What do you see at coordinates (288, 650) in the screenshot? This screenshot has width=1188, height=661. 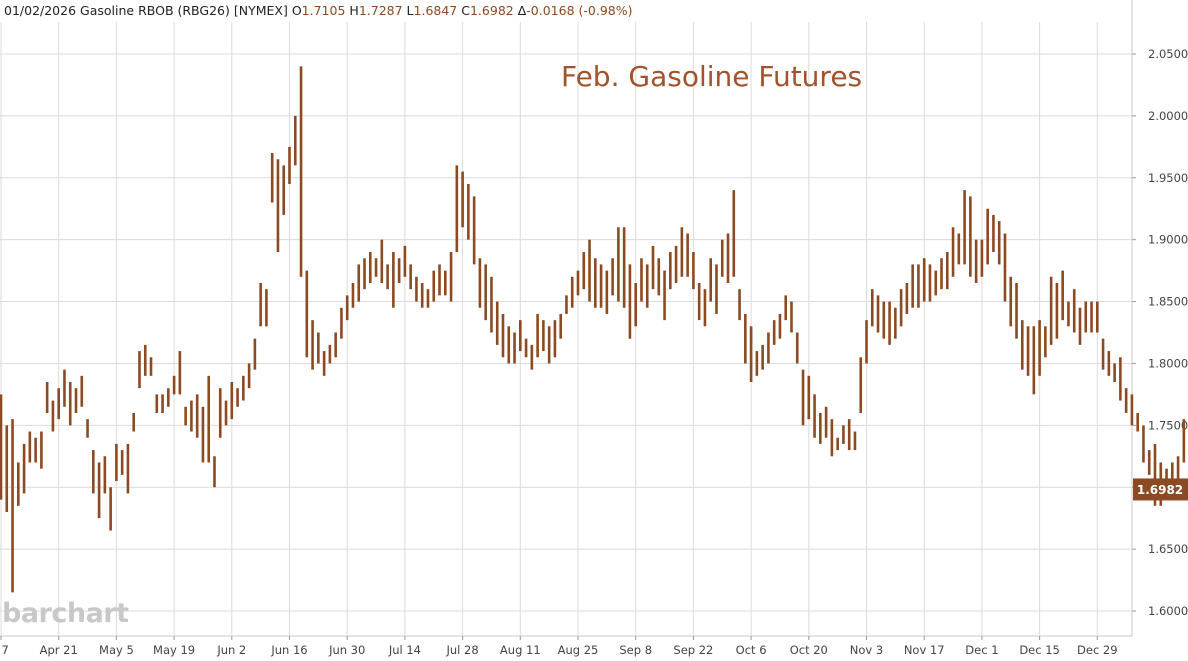 I see `x-tick-label: Jun 16` at bounding box center [288, 650].